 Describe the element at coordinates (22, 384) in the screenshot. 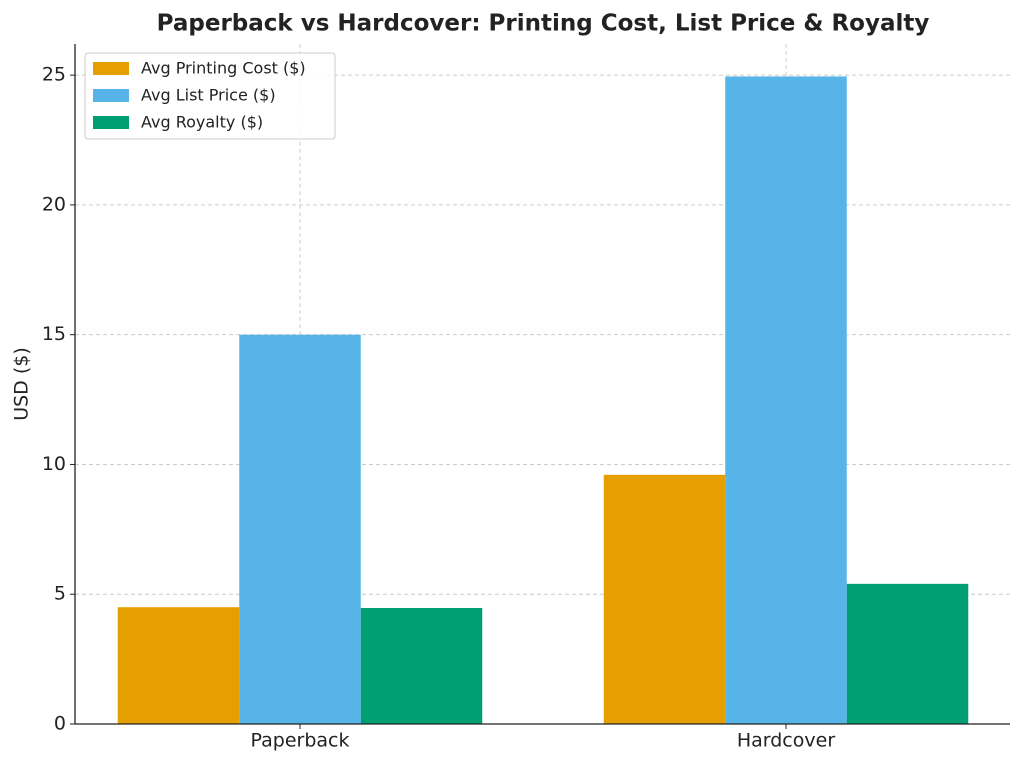

I see `y-axis-label: USD ($)` at that location.